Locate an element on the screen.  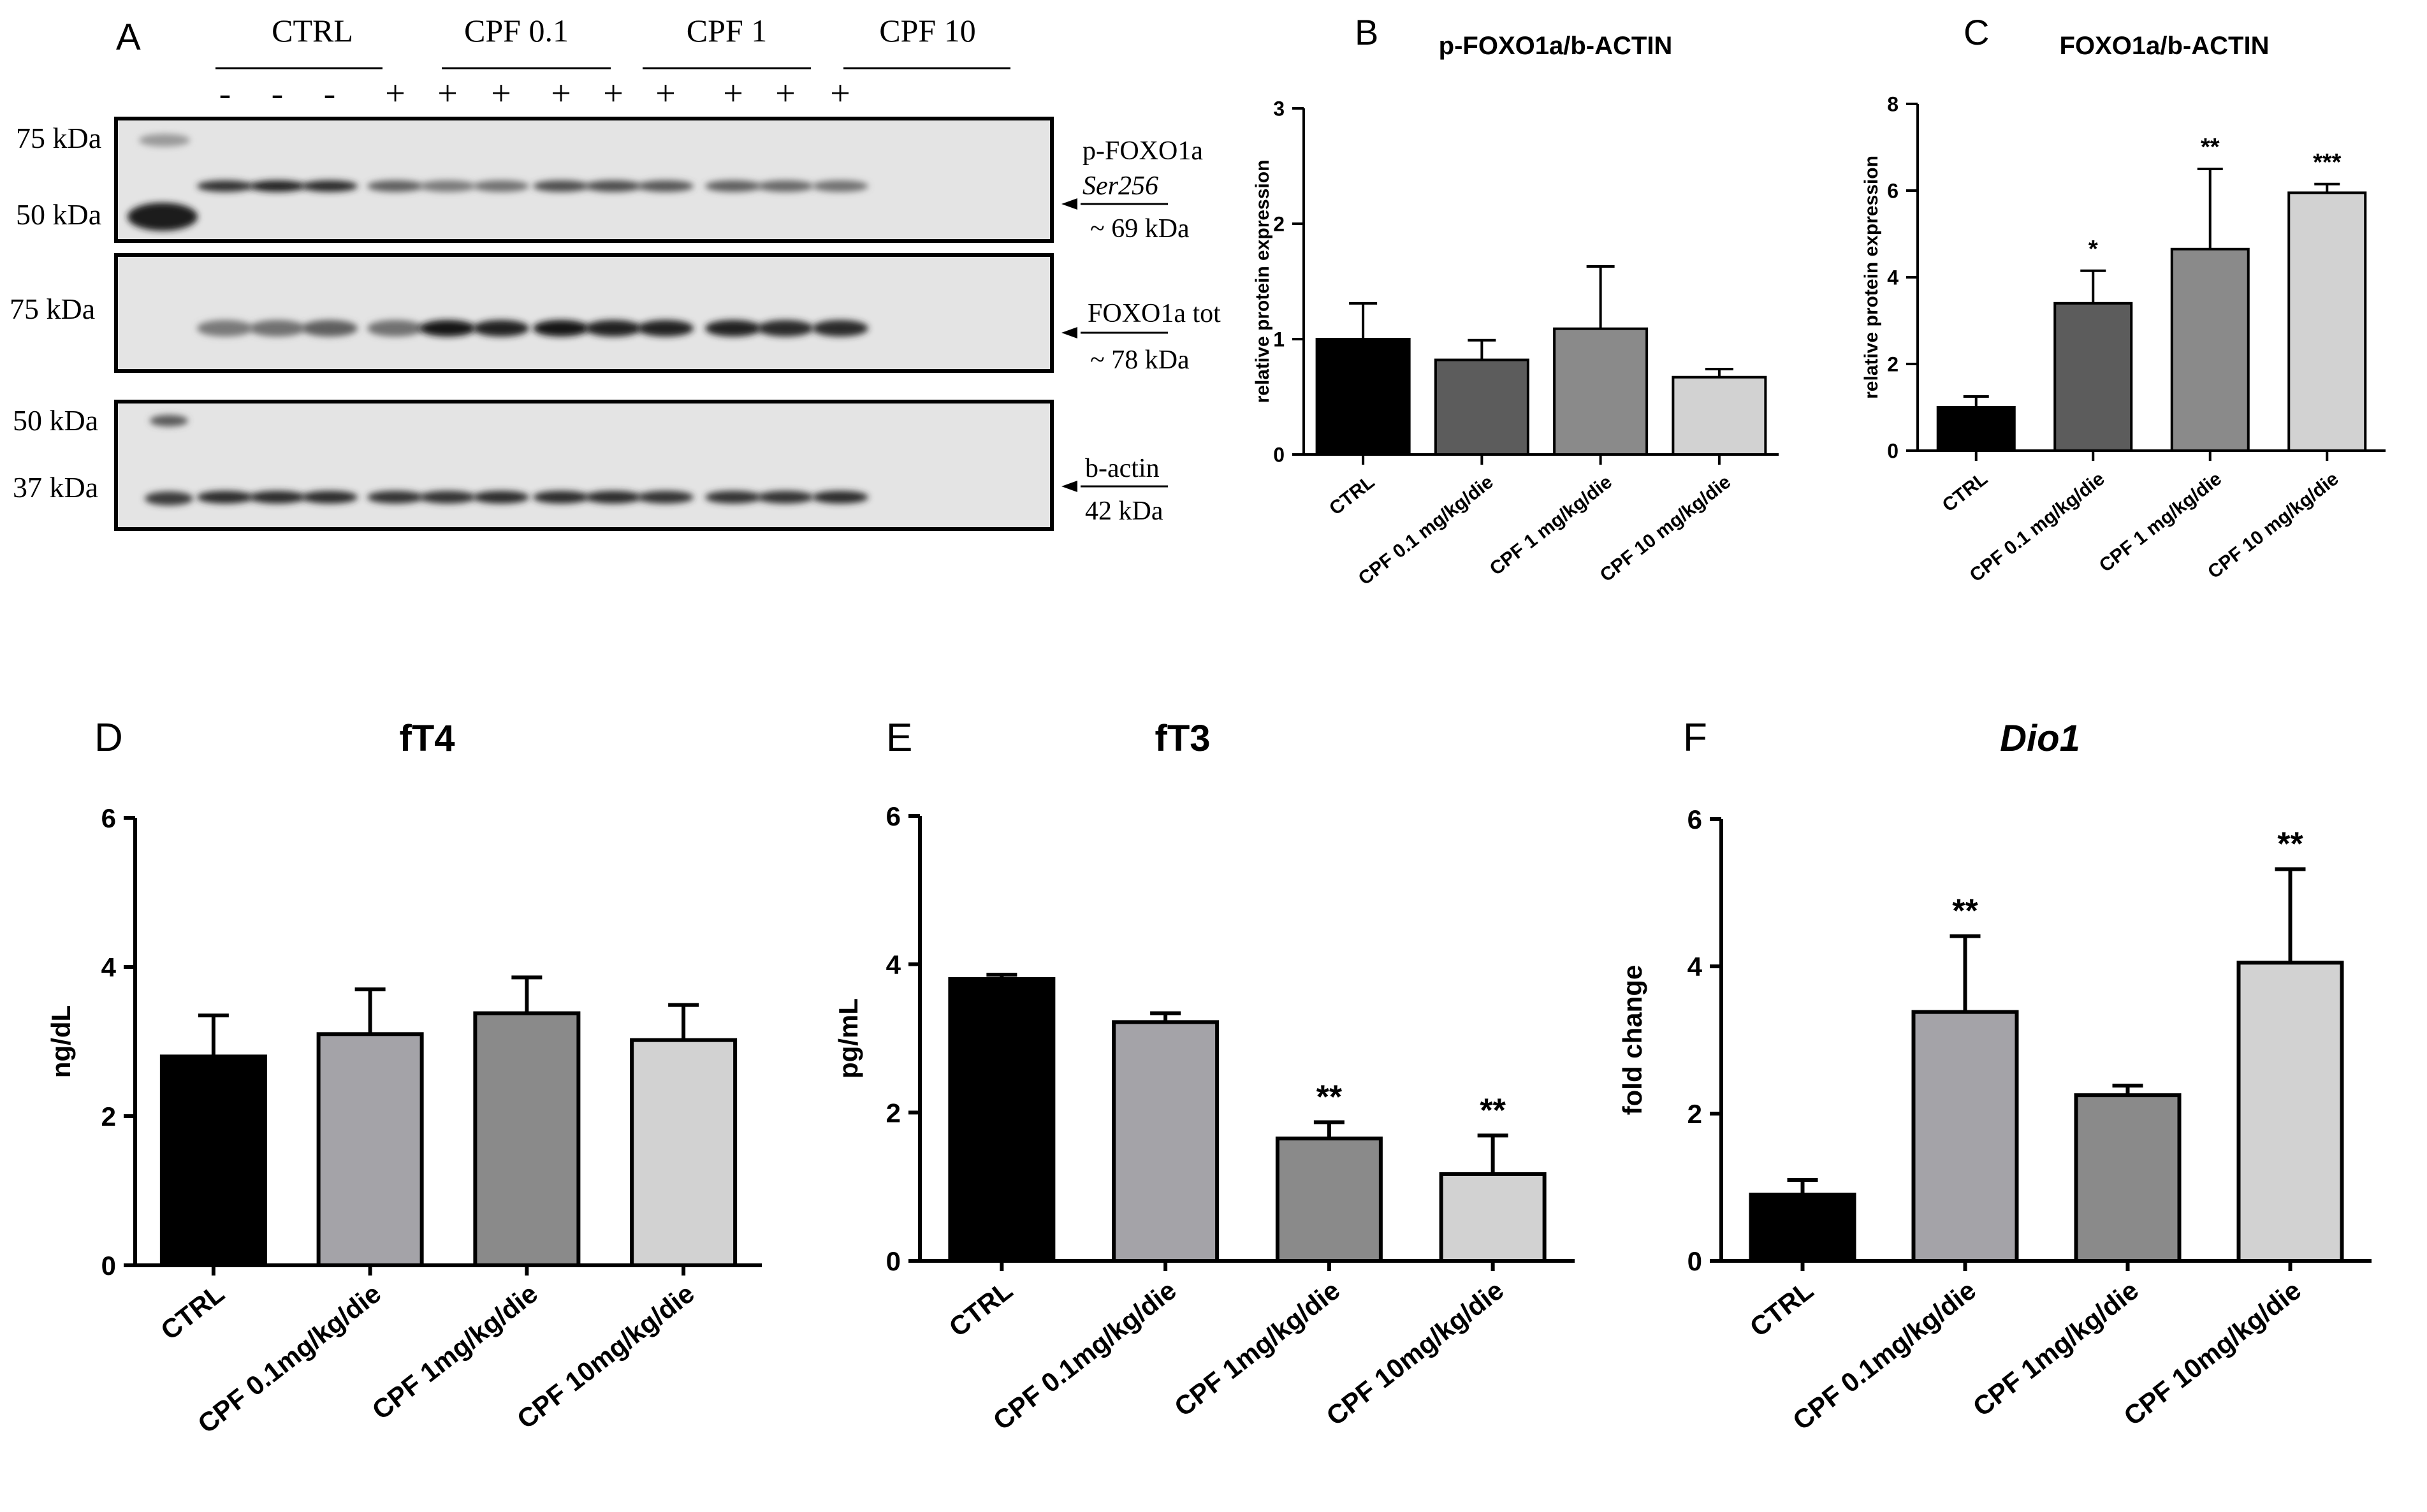
label-b-actin: b-actin is located at coordinates (1122, 469).